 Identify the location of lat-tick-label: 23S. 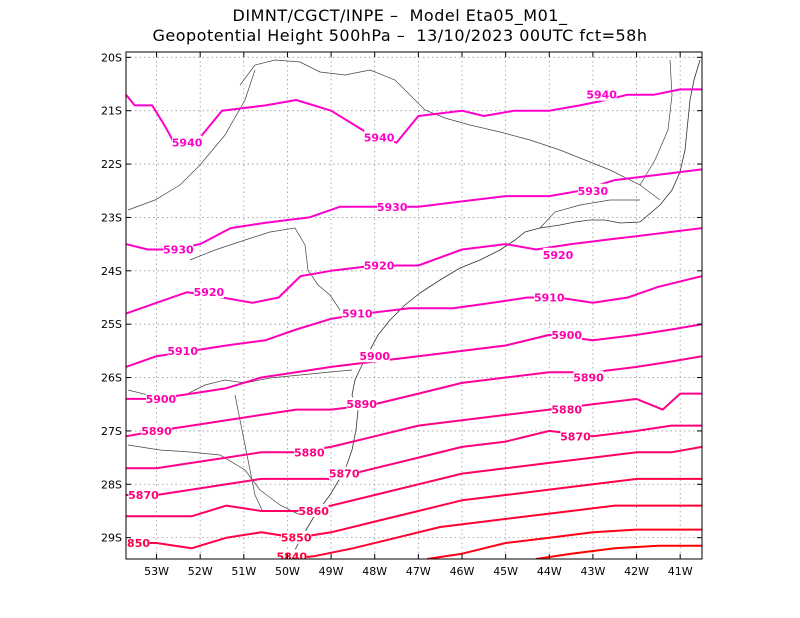
(111, 217).